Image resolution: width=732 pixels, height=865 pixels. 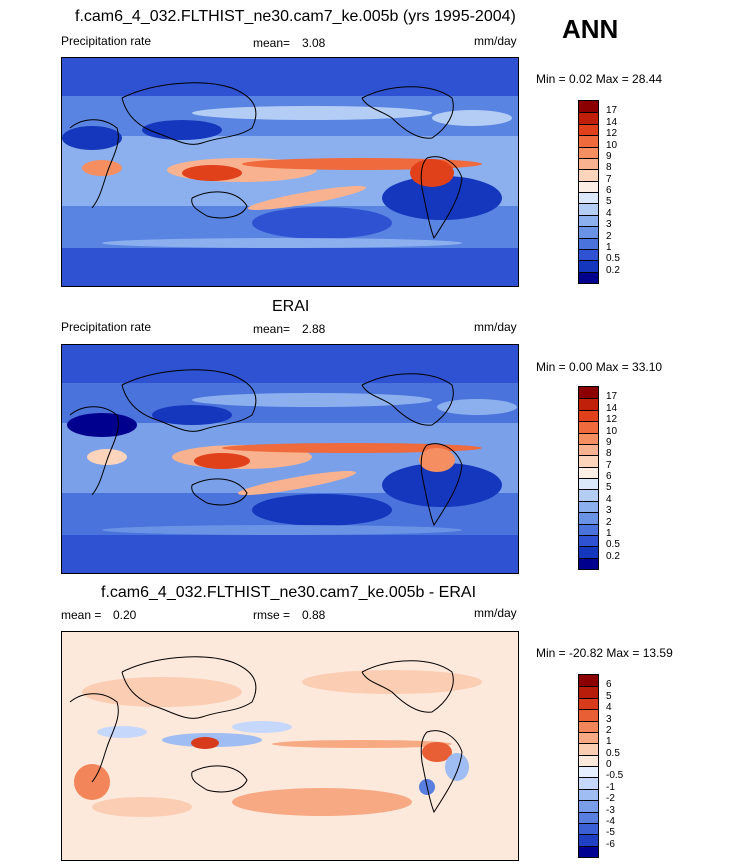 I want to click on panel1-colorbar, so click(x=588, y=192).